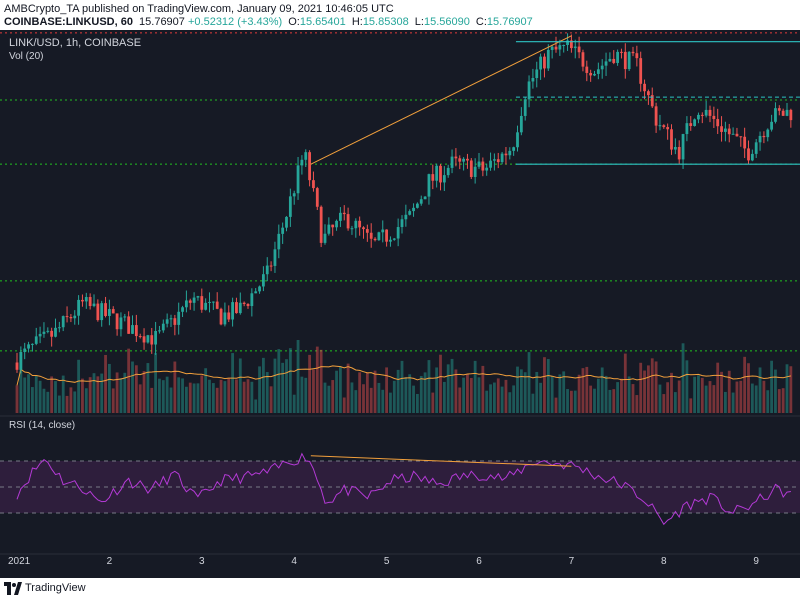 This screenshot has width=800, height=600. What do you see at coordinates (75, 43) in the screenshot?
I see `main-pane-label: LINK/USD, 1h, COINBASE` at bounding box center [75, 43].